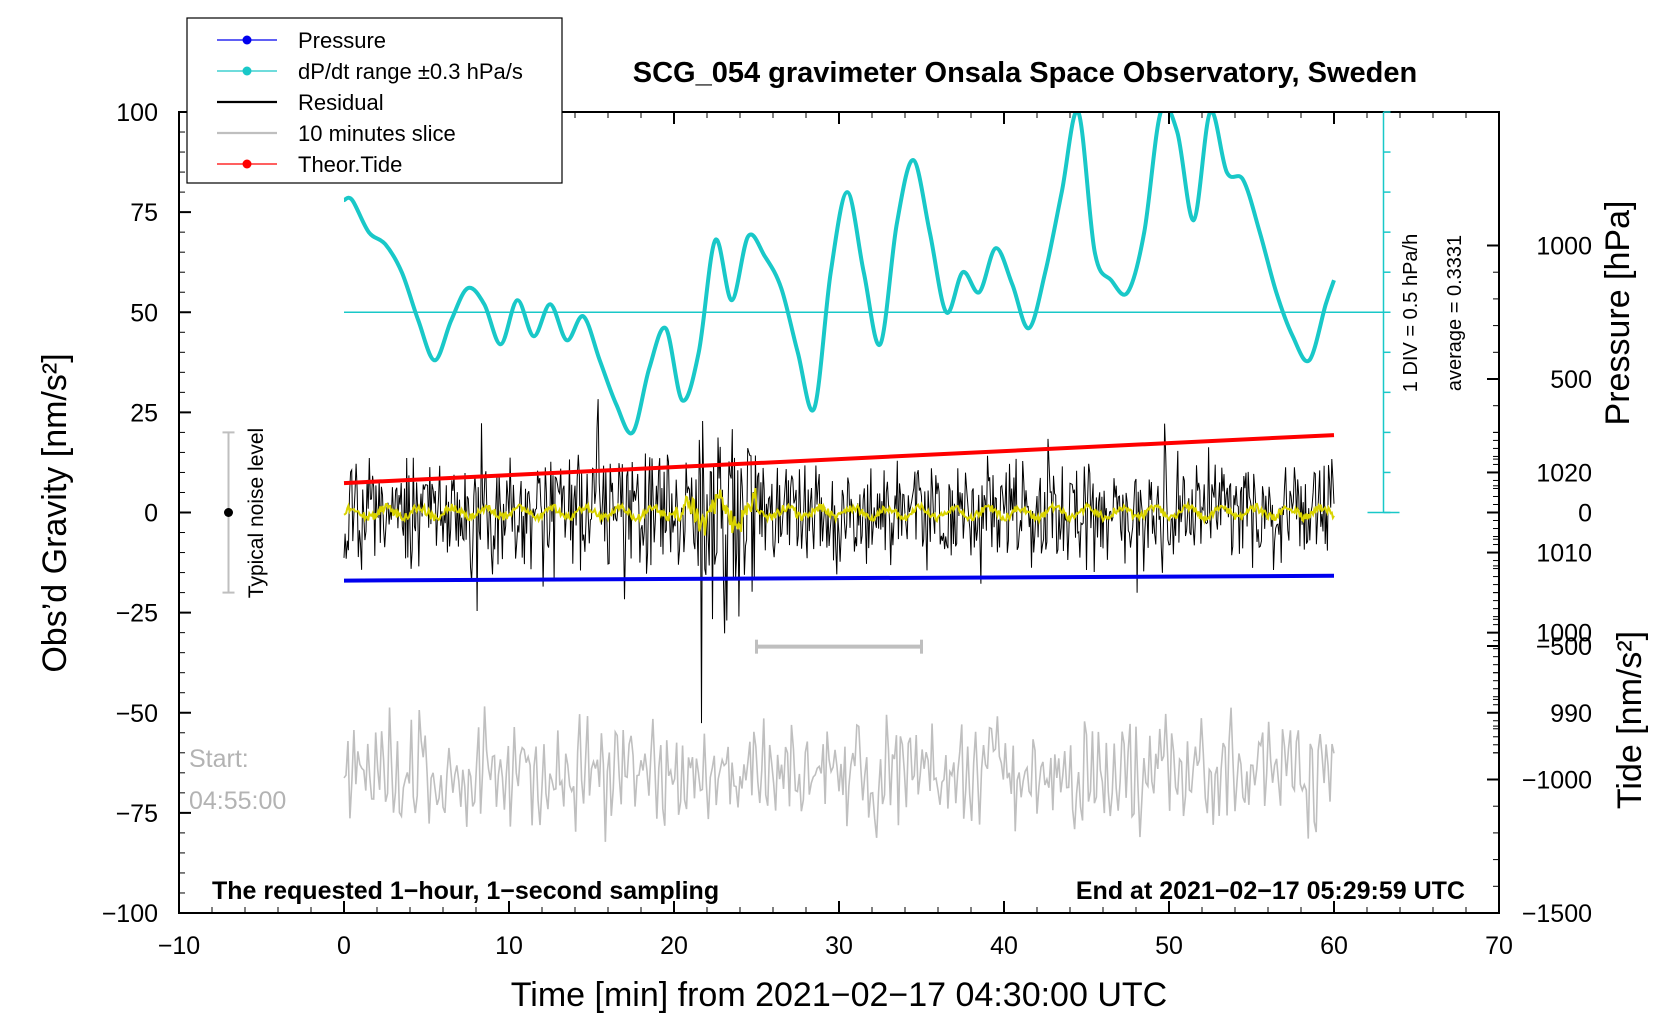 This screenshot has width=1676, height=1020. What do you see at coordinates (1571, 380) in the screenshot?
I see `tide-tick-label: 500` at bounding box center [1571, 380].